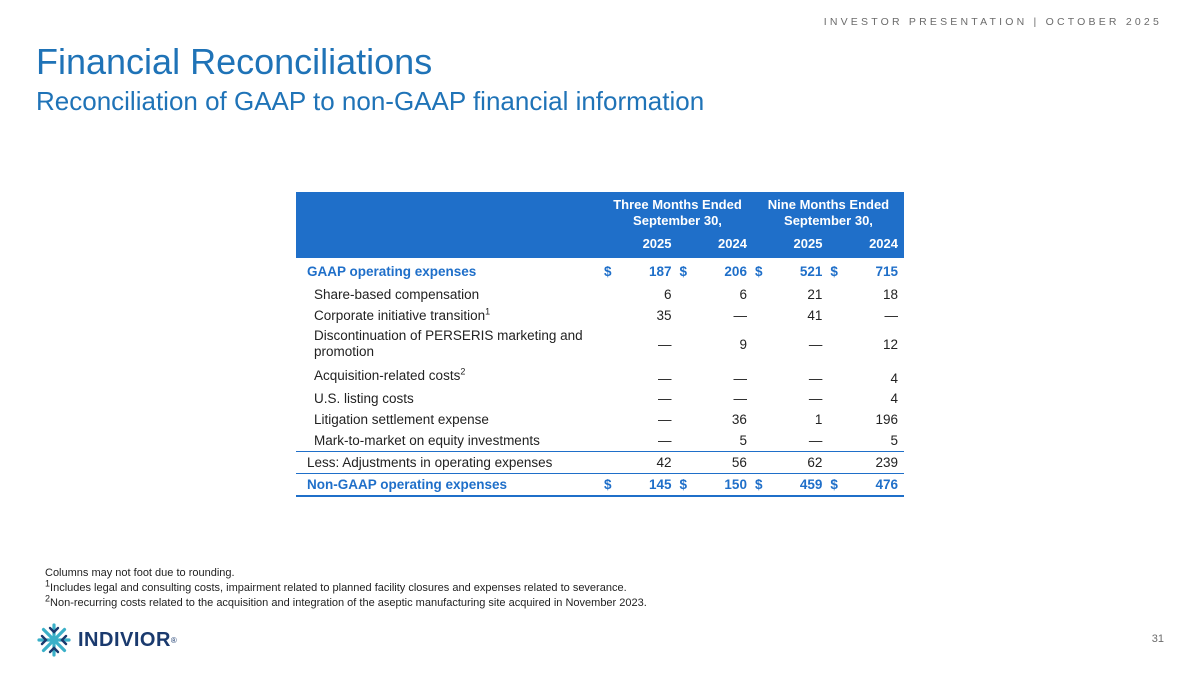 The image size is (1200, 675). What do you see at coordinates (815, 294) in the screenshot?
I see `cell-value: 21` at bounding box center [815, 294].